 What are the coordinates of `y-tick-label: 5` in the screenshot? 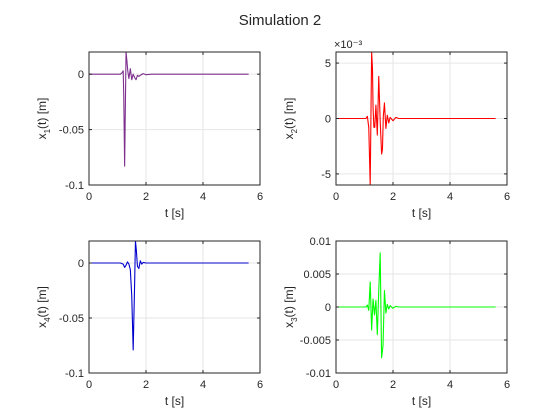 It's located at (328, 64).